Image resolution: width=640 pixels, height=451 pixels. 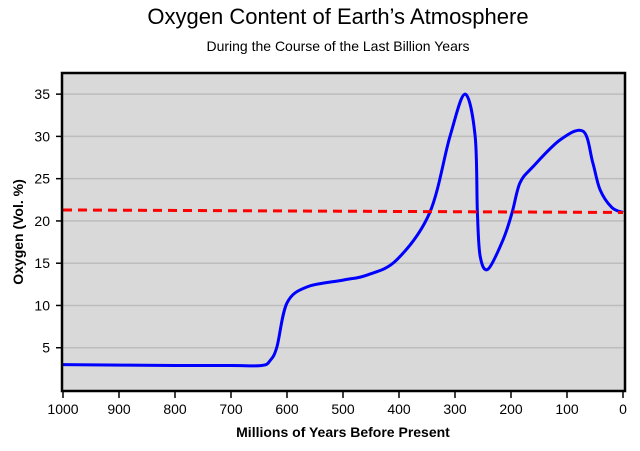 I want to click on y-tick-label: 20, so click(x=42, y=221).